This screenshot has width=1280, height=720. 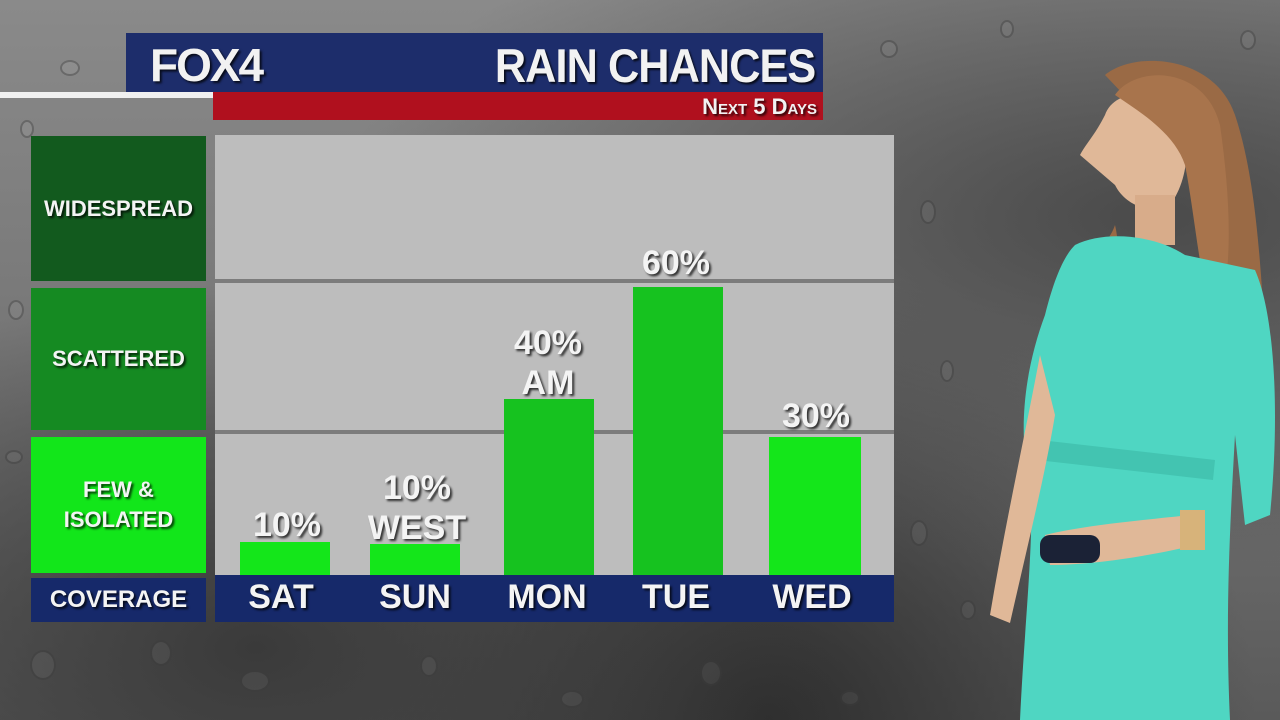 What do you see at coordinates (655, 65) in the screenshot?
I see `page-title: RAIN CHANCES` at bounding box center [655, 65].